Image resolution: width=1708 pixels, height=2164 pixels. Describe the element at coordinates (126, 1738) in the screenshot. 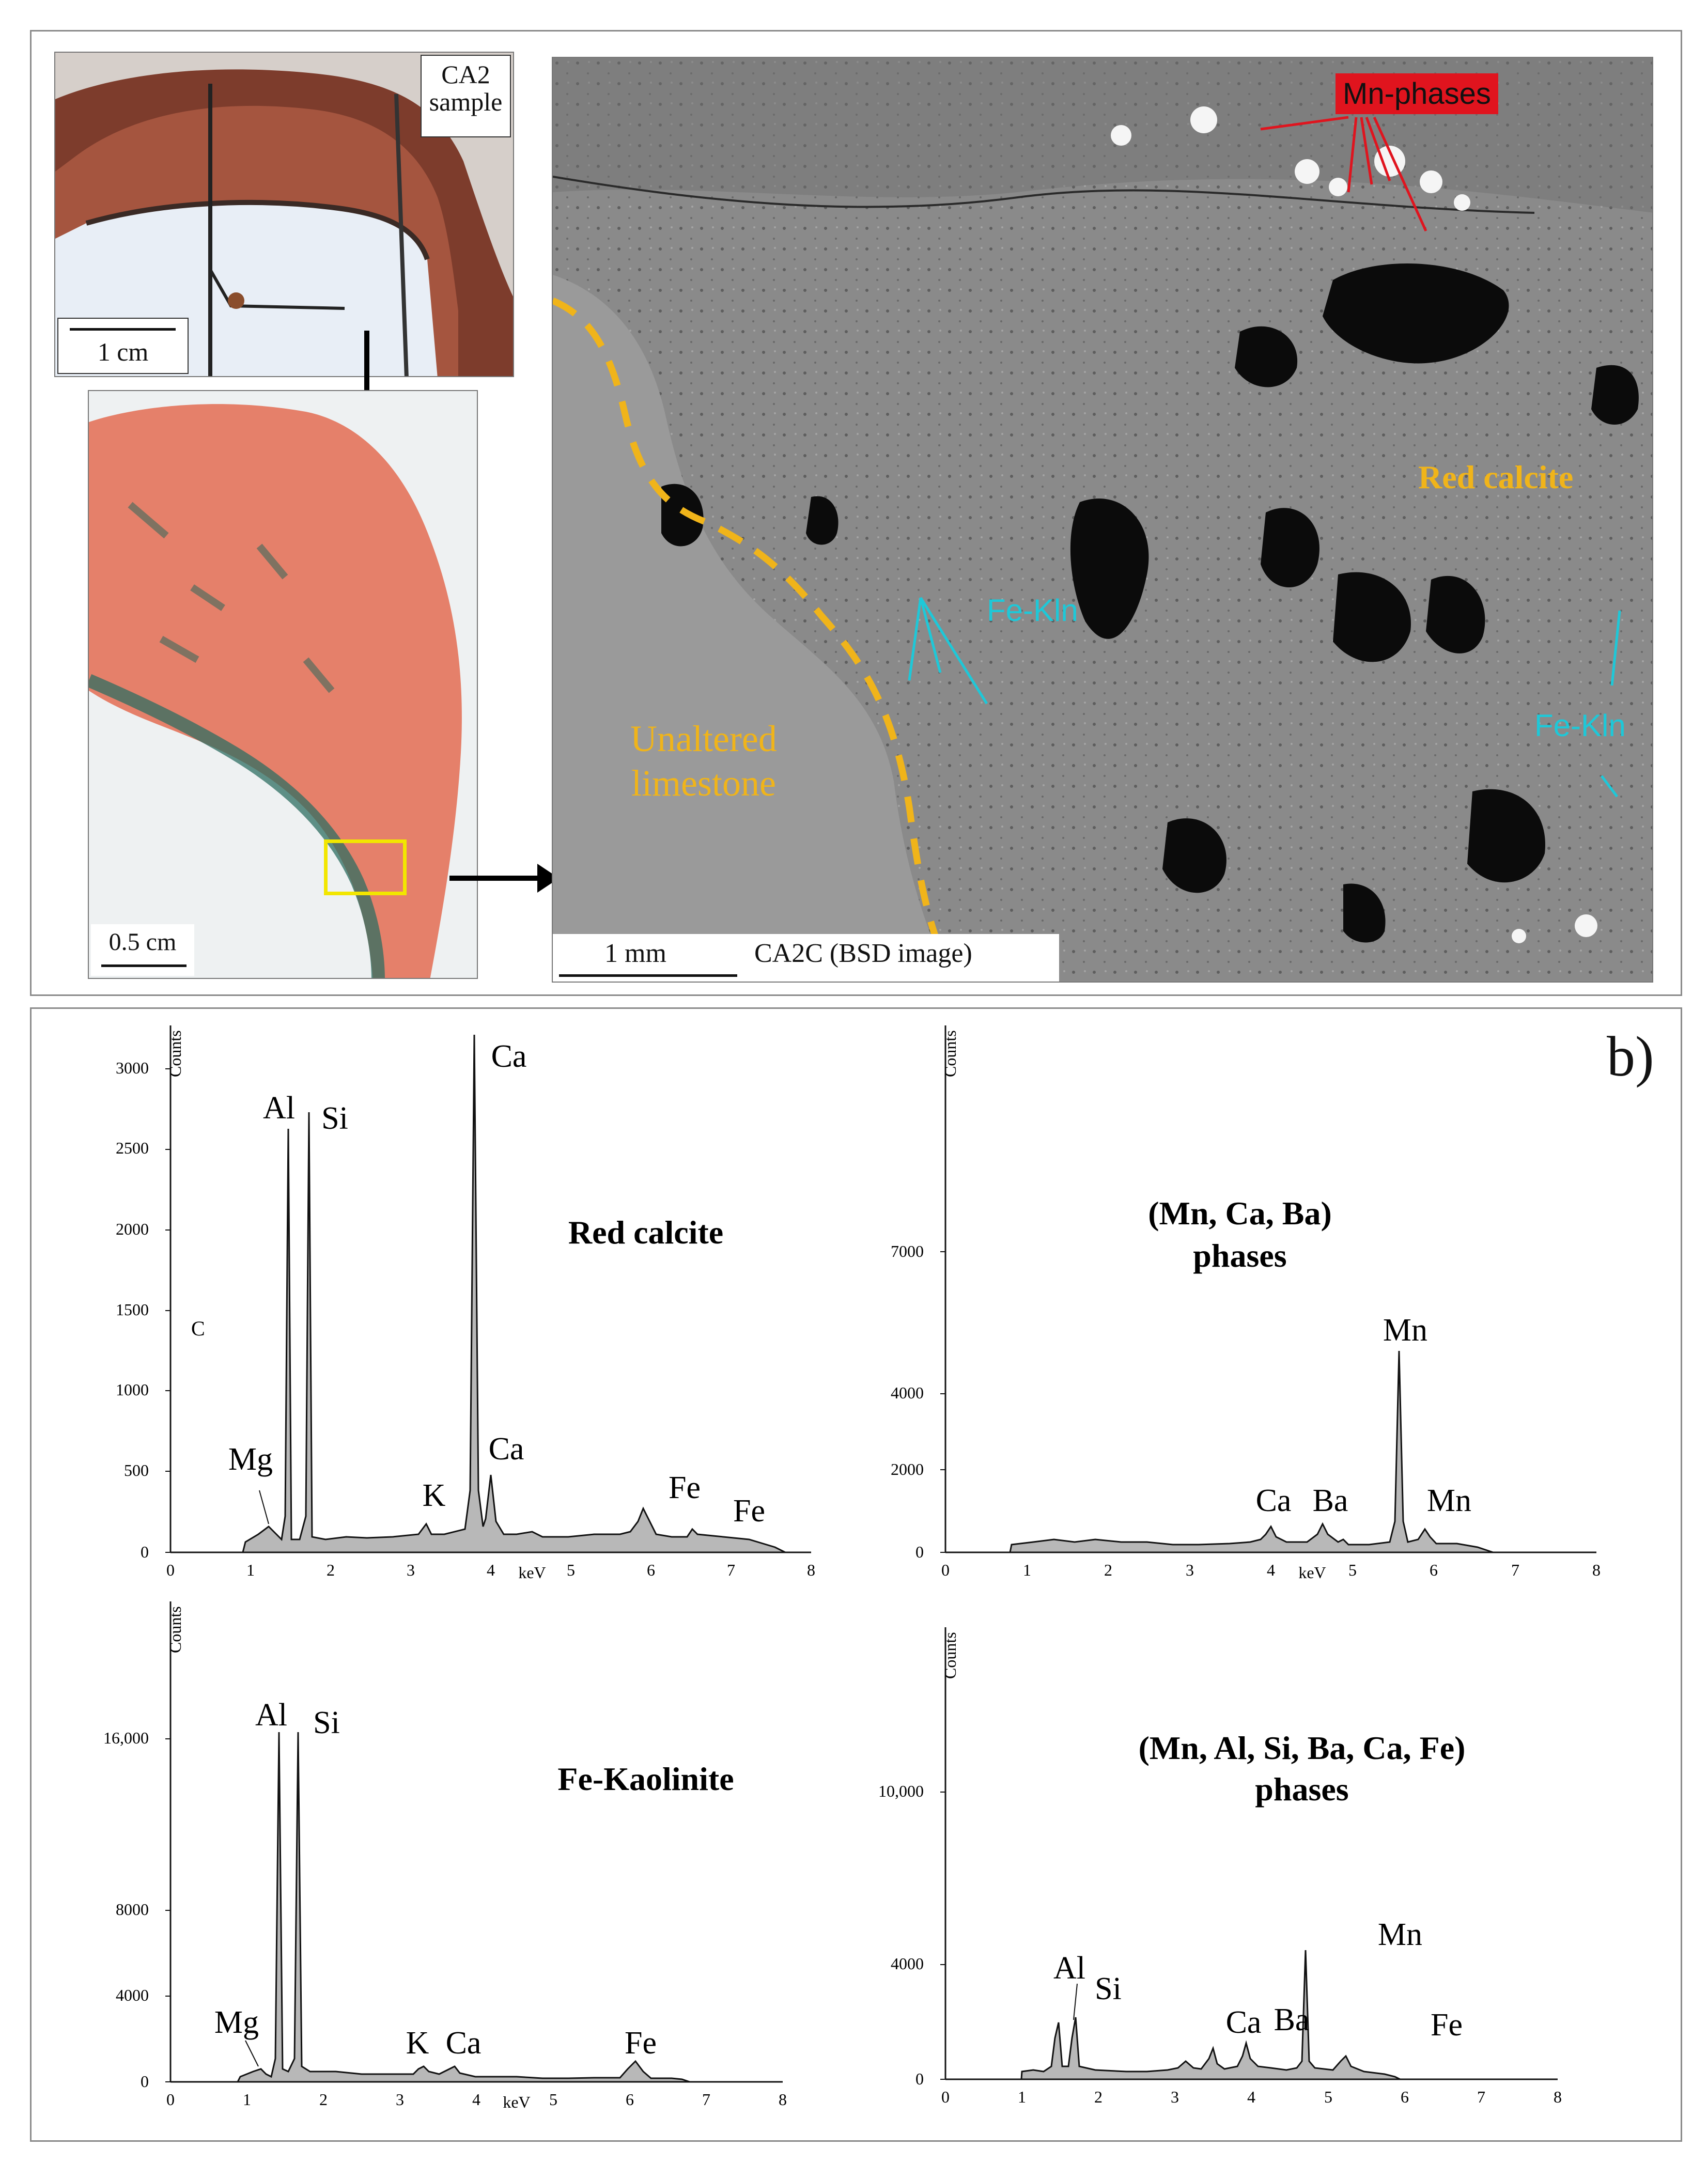

I see `ytick: 16,000` at that location.